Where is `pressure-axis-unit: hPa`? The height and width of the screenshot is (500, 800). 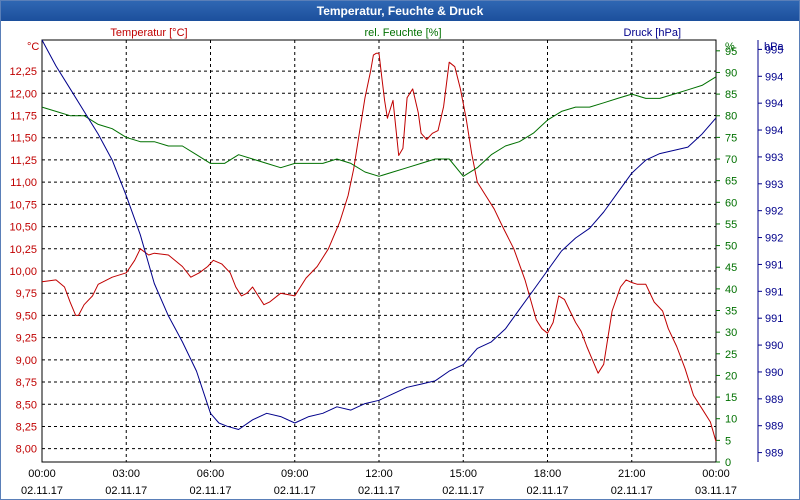 pressure-axis-unit: hPa is located at coordinates (774, 47).